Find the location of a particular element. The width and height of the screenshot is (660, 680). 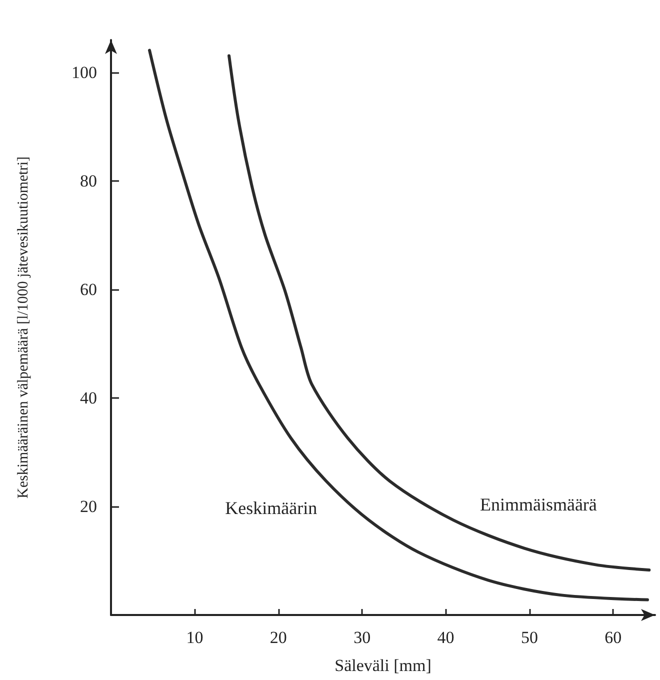

x-tick-label: 20 is located at coordinates (278, 637).